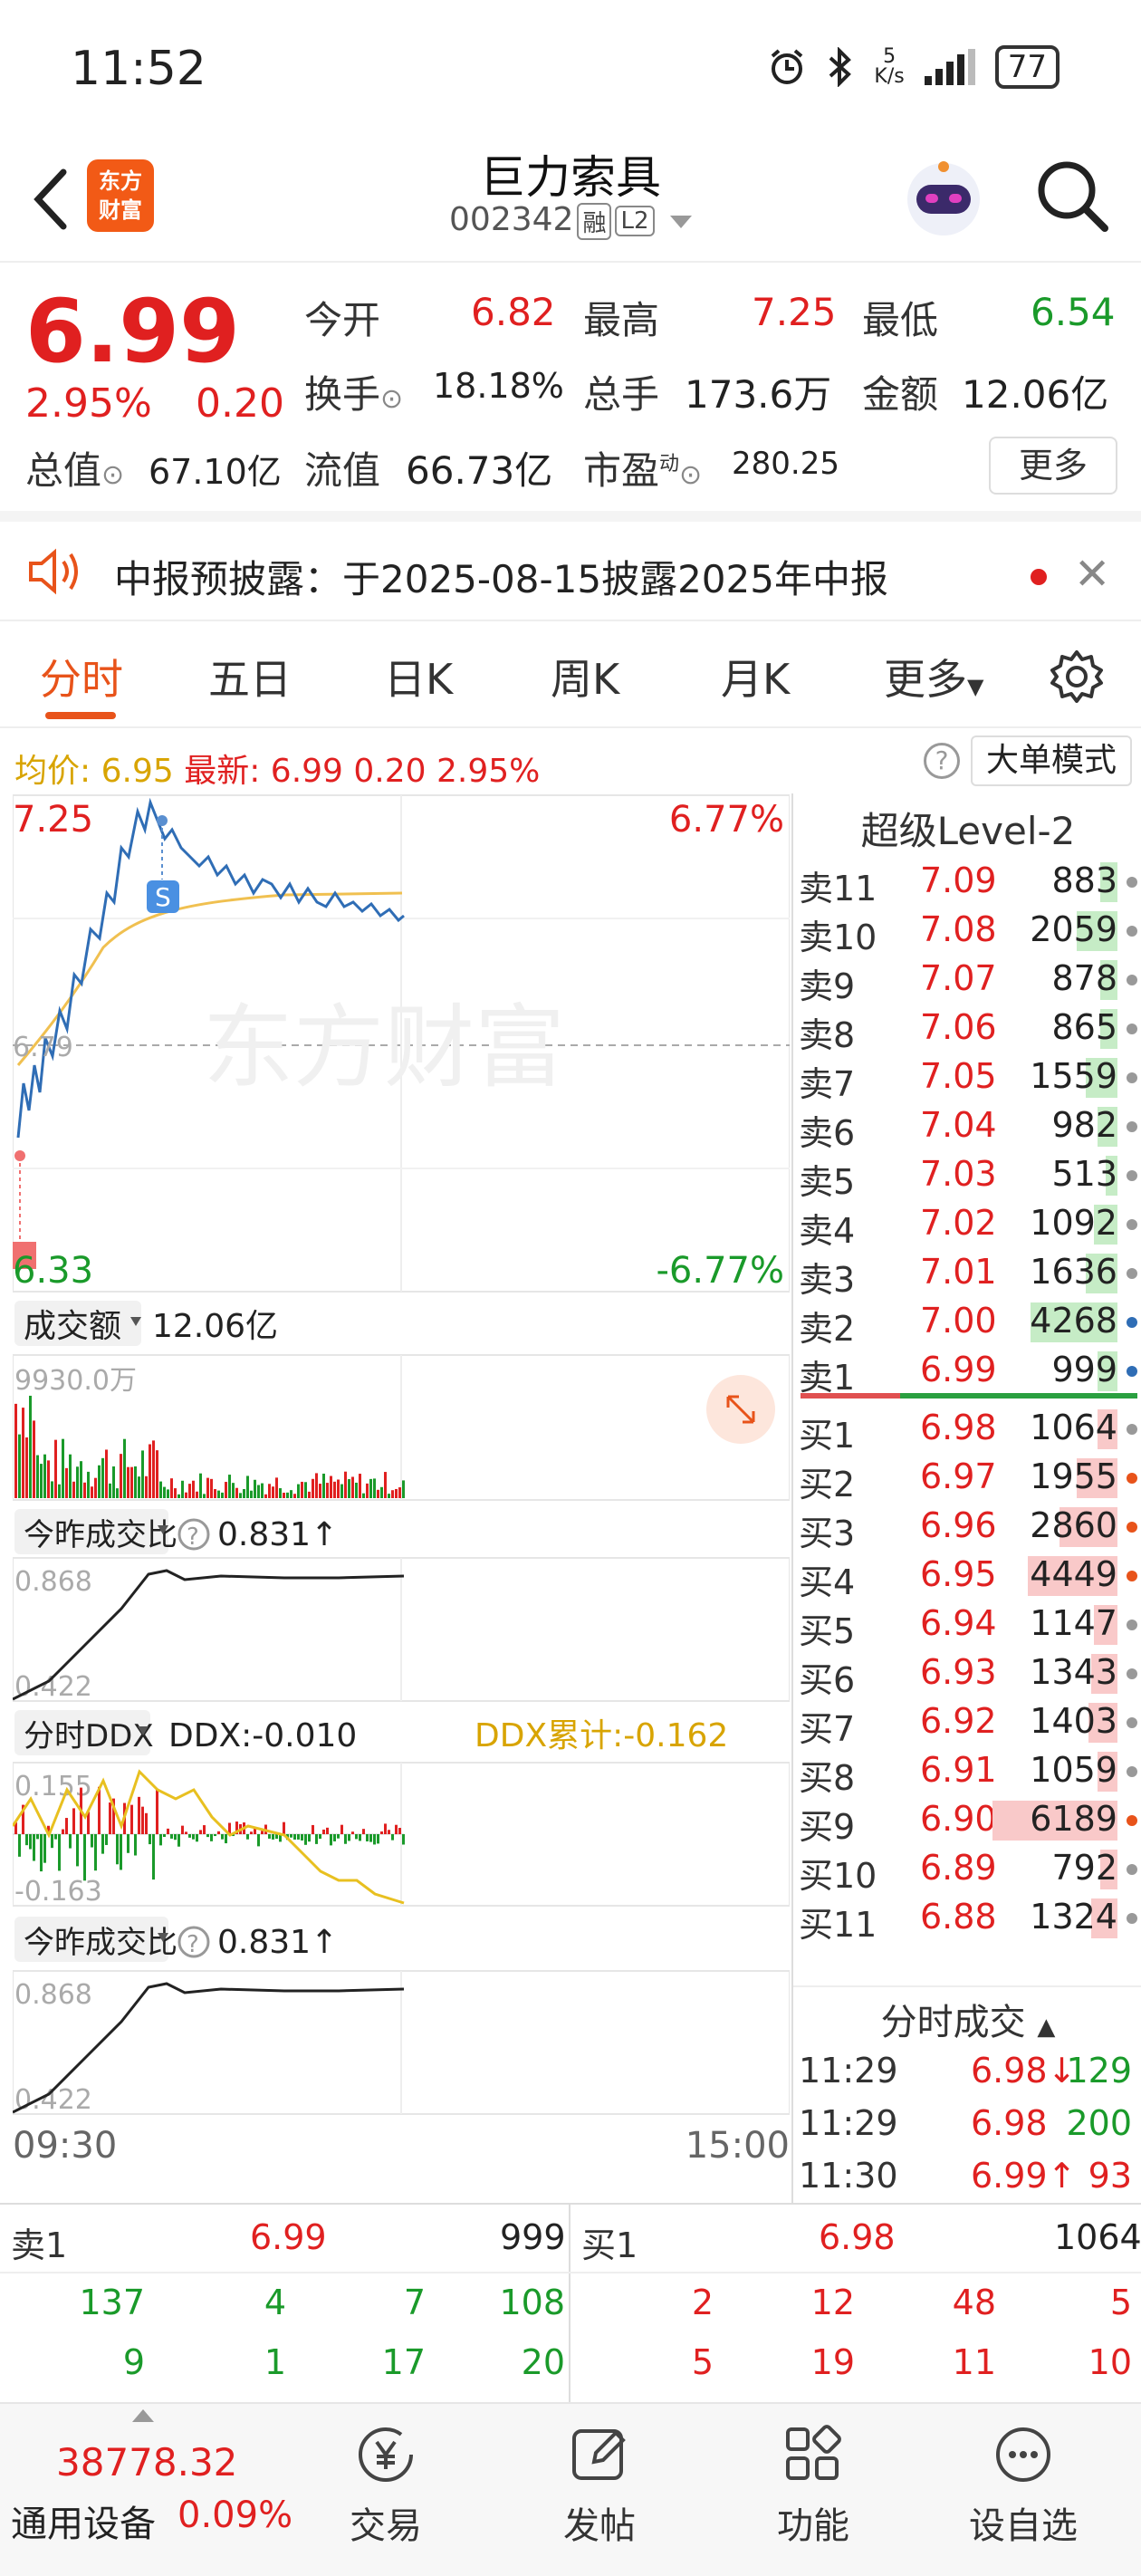 Image resolution: width=1141 pixels, height=2576 pixels. What do you see at coordinates (827, 1133) in the screenshot?
I see `ask-level-label: 卖6` at bounding box center [827, 1133].